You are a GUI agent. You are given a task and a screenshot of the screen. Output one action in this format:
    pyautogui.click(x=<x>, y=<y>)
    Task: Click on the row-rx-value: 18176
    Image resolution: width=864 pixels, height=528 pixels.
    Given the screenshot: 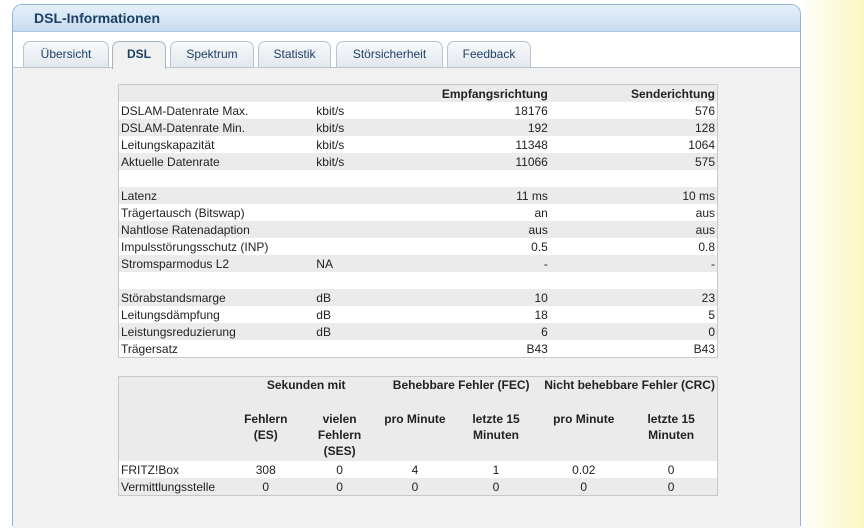 What is the action you would take?
    pyautogui.click(x=531, y=110)
    